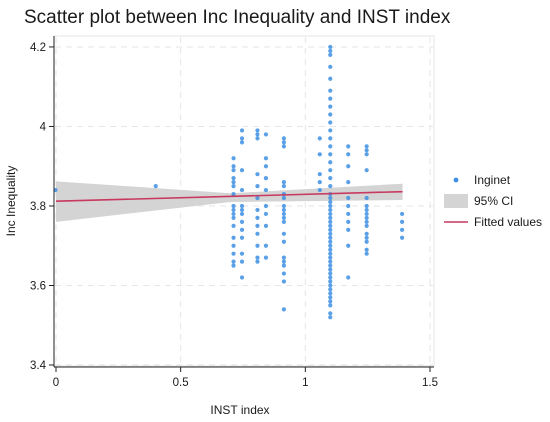 This screenshot has width=550, height=422. I want to click on x-tick-label-1: 0.5, so click(181, 383).